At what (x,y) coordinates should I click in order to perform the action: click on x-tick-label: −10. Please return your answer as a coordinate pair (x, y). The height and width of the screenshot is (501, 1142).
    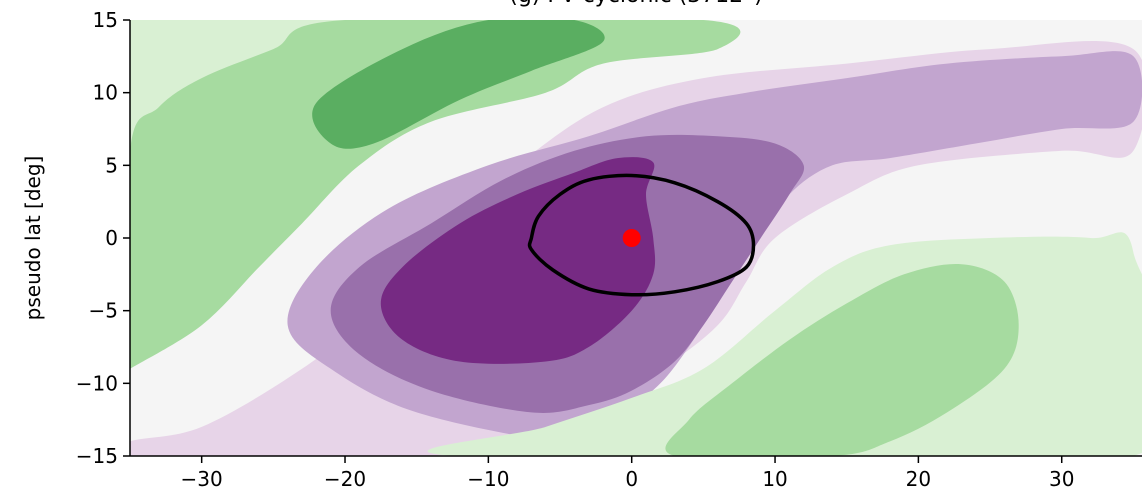
    Looking at the image, I should click on (488, 479).